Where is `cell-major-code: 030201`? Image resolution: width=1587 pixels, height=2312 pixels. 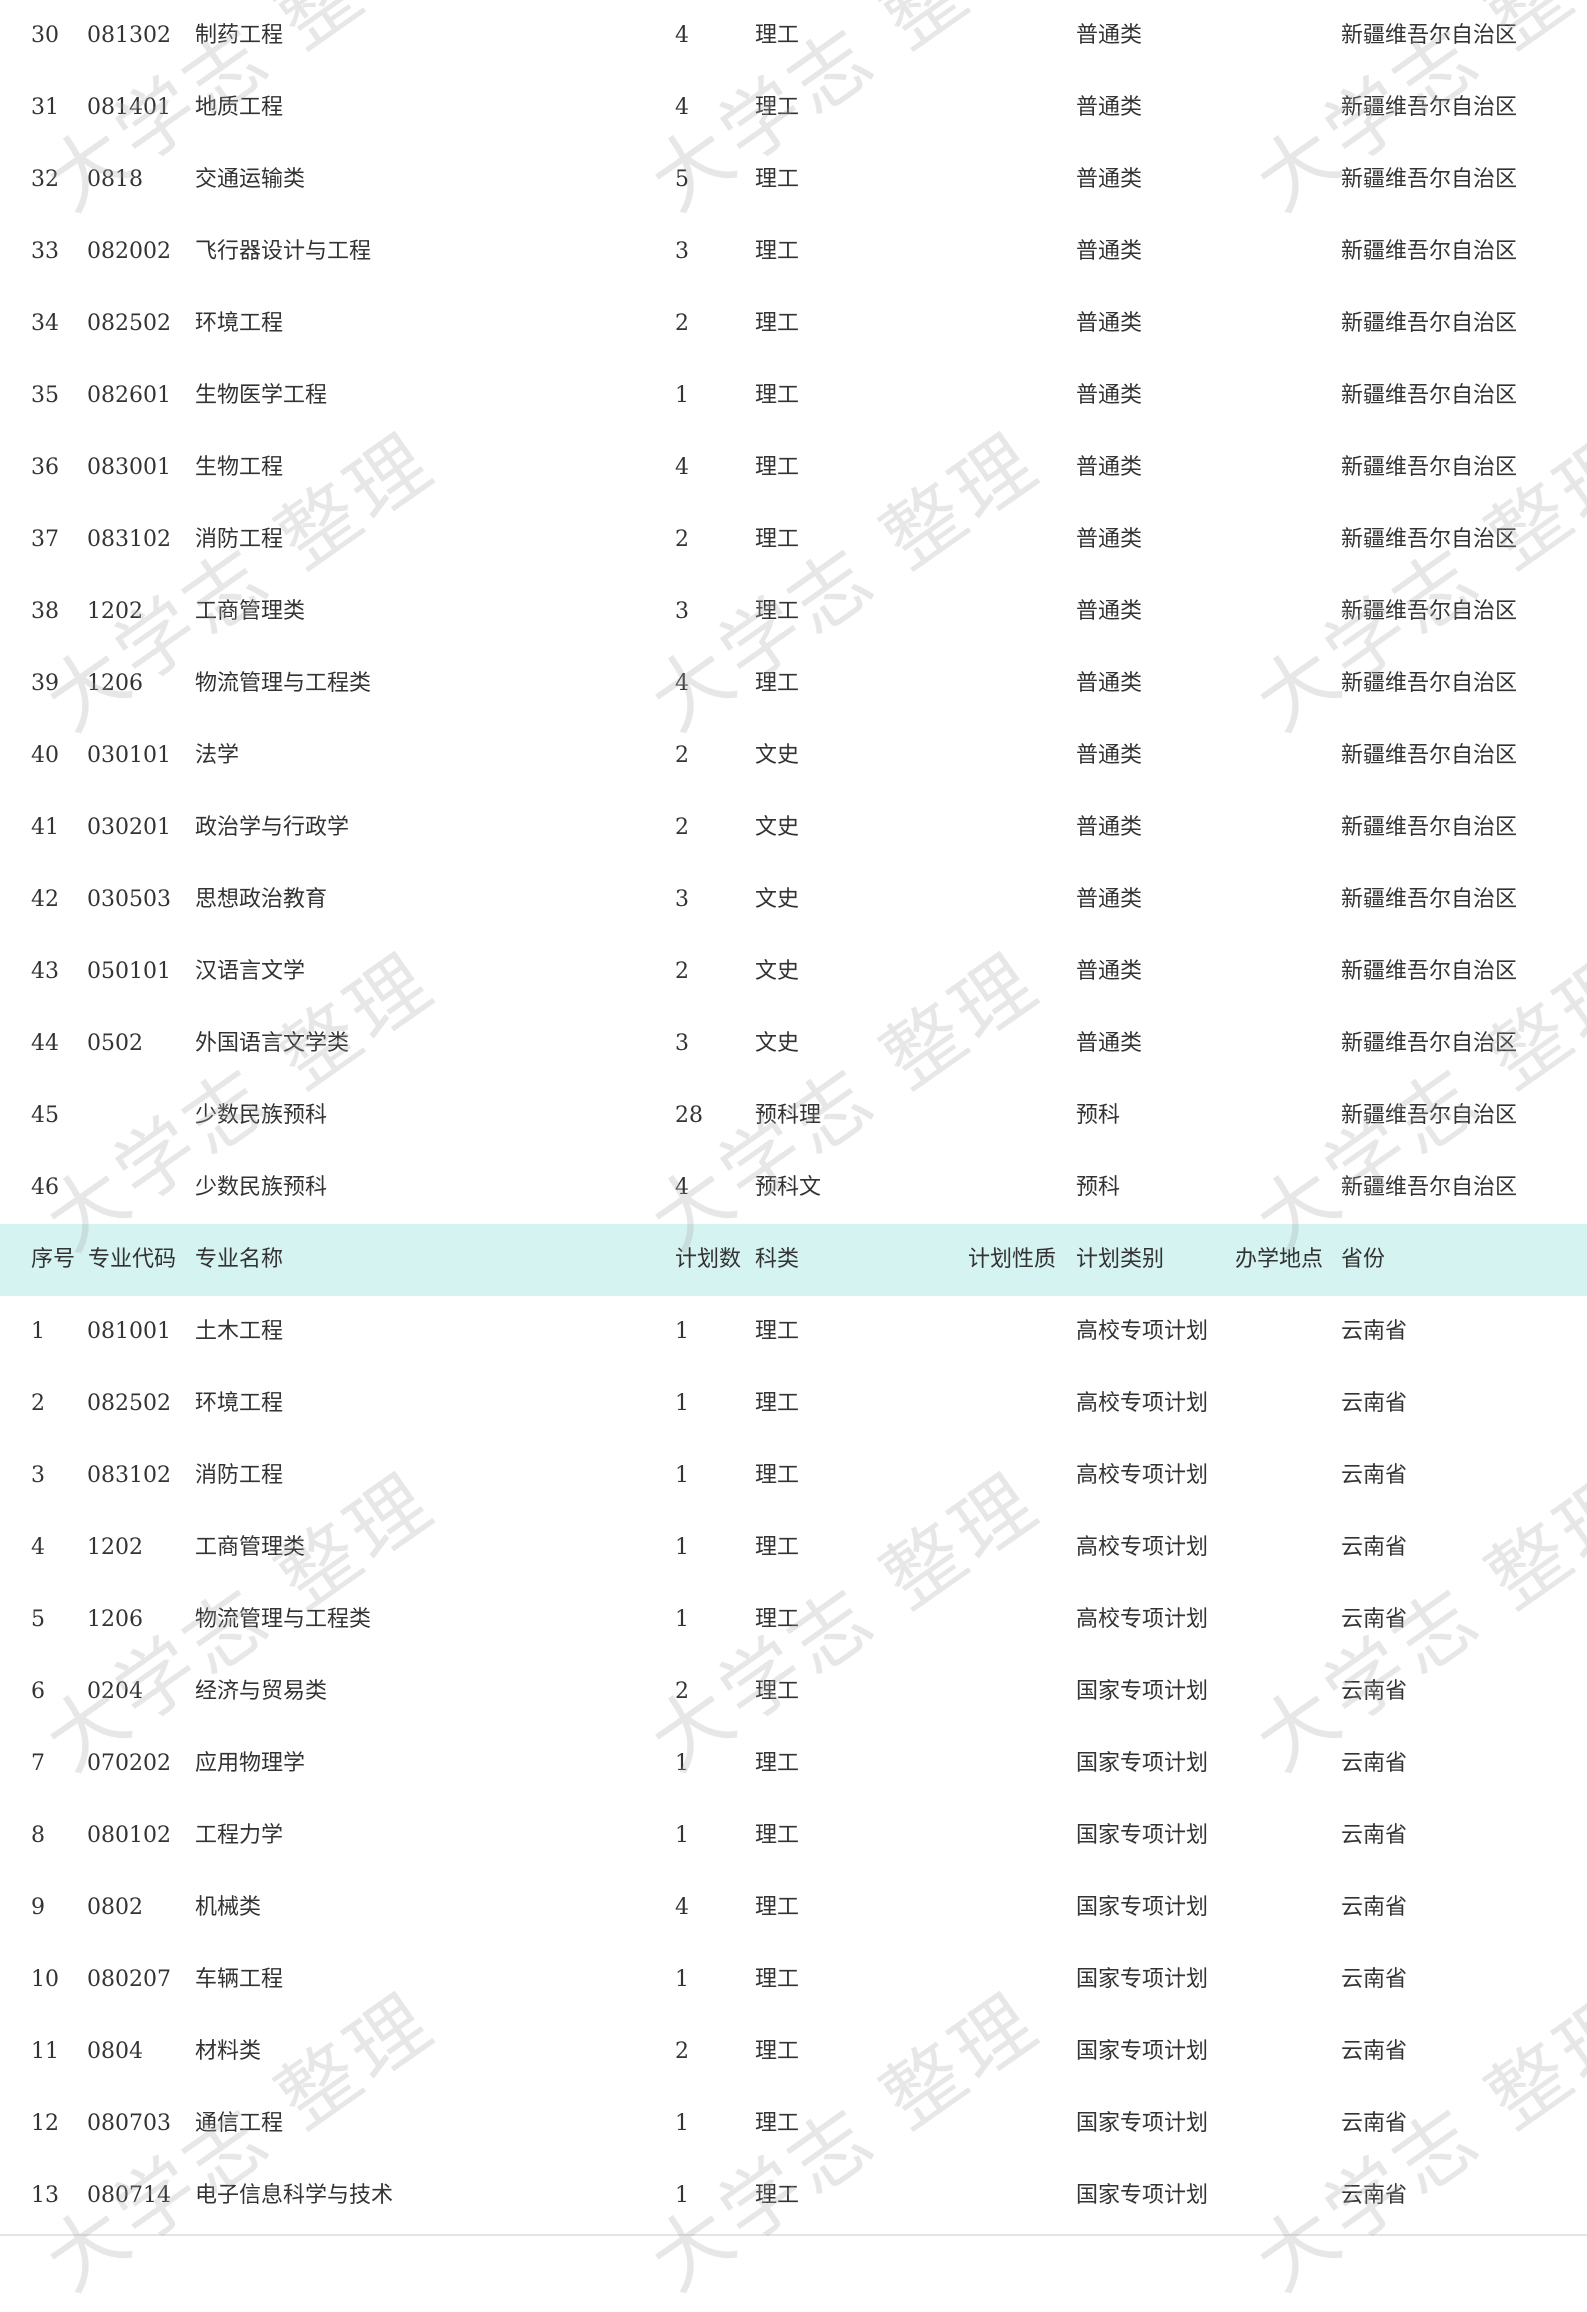
cell-major-code: 030201 is located at coordinates (129, 827).